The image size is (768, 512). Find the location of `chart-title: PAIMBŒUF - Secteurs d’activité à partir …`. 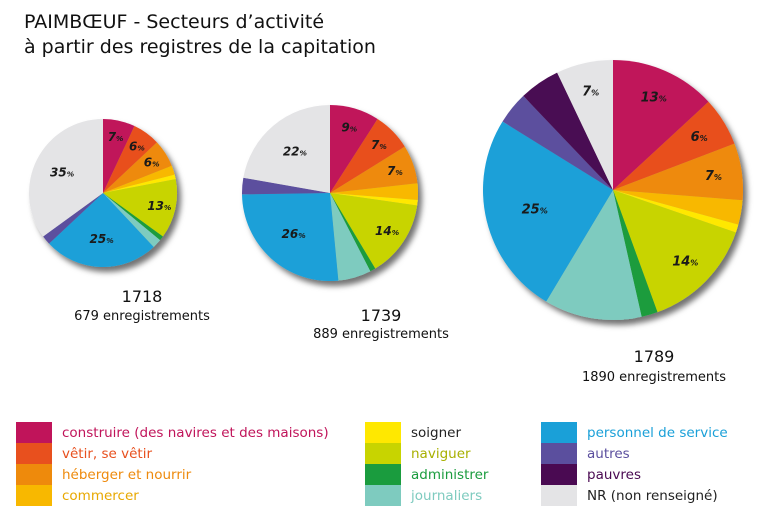

chart-title: PAIMBŒUF - Secteurs d’activité à partir … is located at coordinates (200, 35).